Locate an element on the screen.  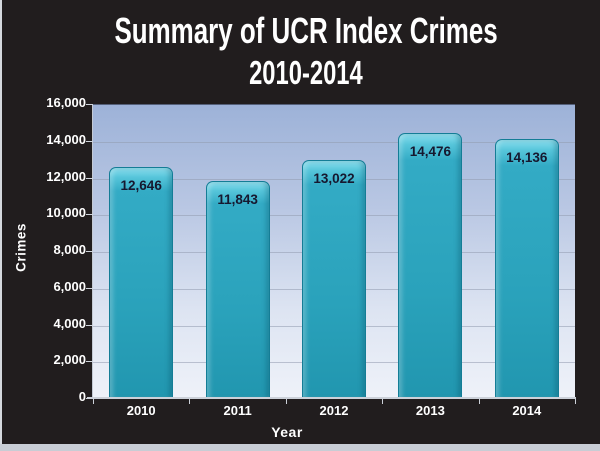
x-tick-label: 2010 is located at coordinates (141, 410).